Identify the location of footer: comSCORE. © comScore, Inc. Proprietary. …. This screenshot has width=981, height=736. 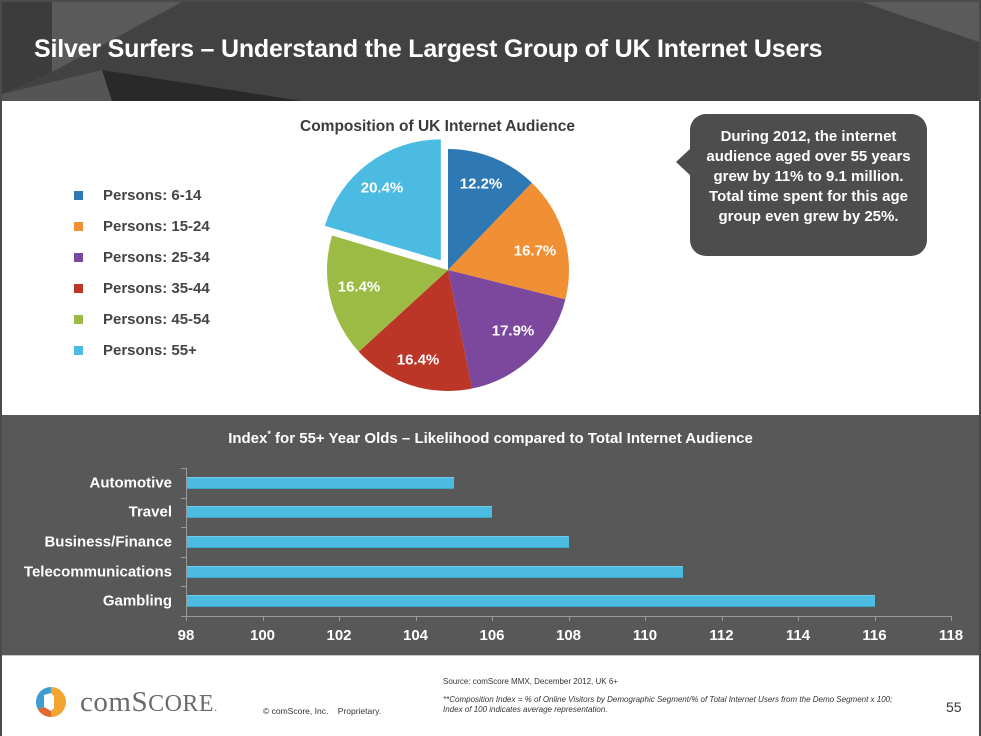
(490, 695).